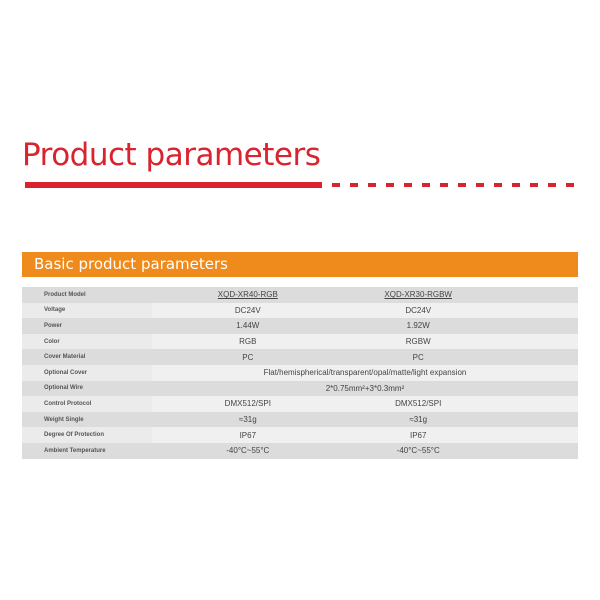 The image size is (600, 600). I want to click on row-value-model-2: ≈31g, so click(418, 419).